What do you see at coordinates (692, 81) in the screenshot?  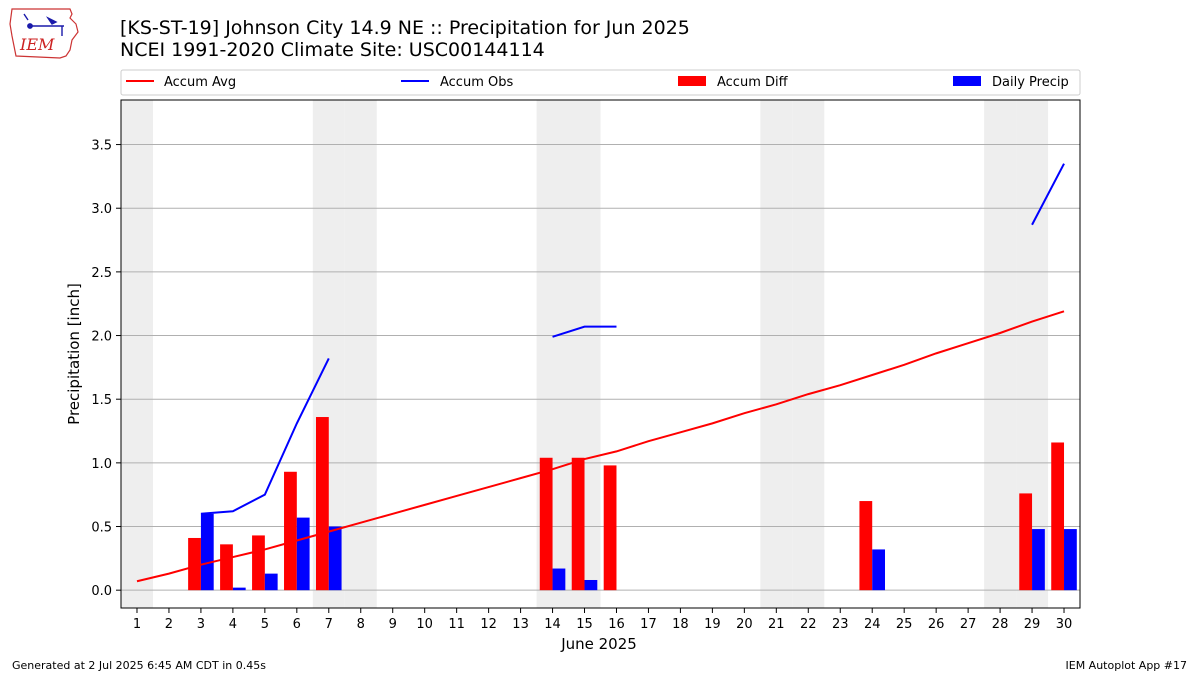 I see `legend-swatch-accum-diff` at bounding box center [692, 81].